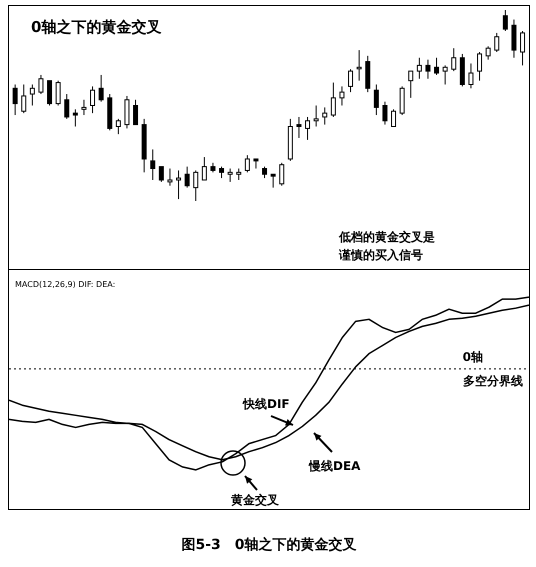 The height and width of the screenshot is (567, 536). What do you see at coordinates (387, 246) in the screenshot?
I see `text: 低档的黄金交叉是谨慎的买入信号` at bounding box center [387, 246].